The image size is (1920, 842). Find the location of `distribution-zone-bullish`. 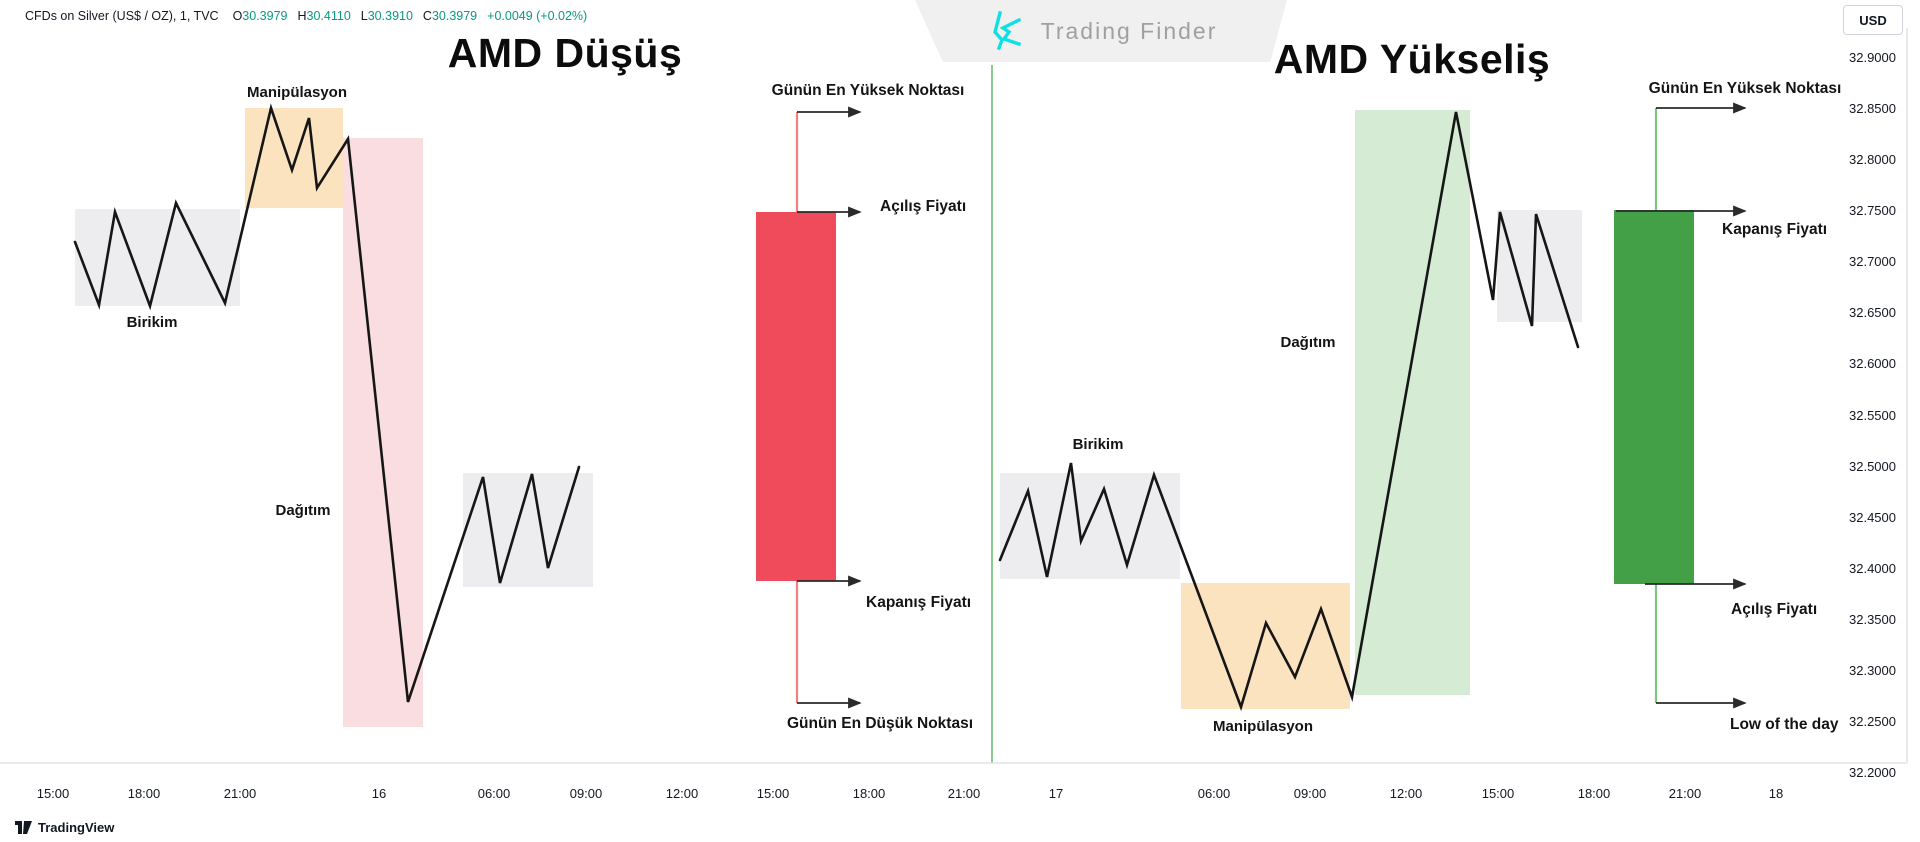

distribution-zone-bullish is located at coordinates (1412, 402).